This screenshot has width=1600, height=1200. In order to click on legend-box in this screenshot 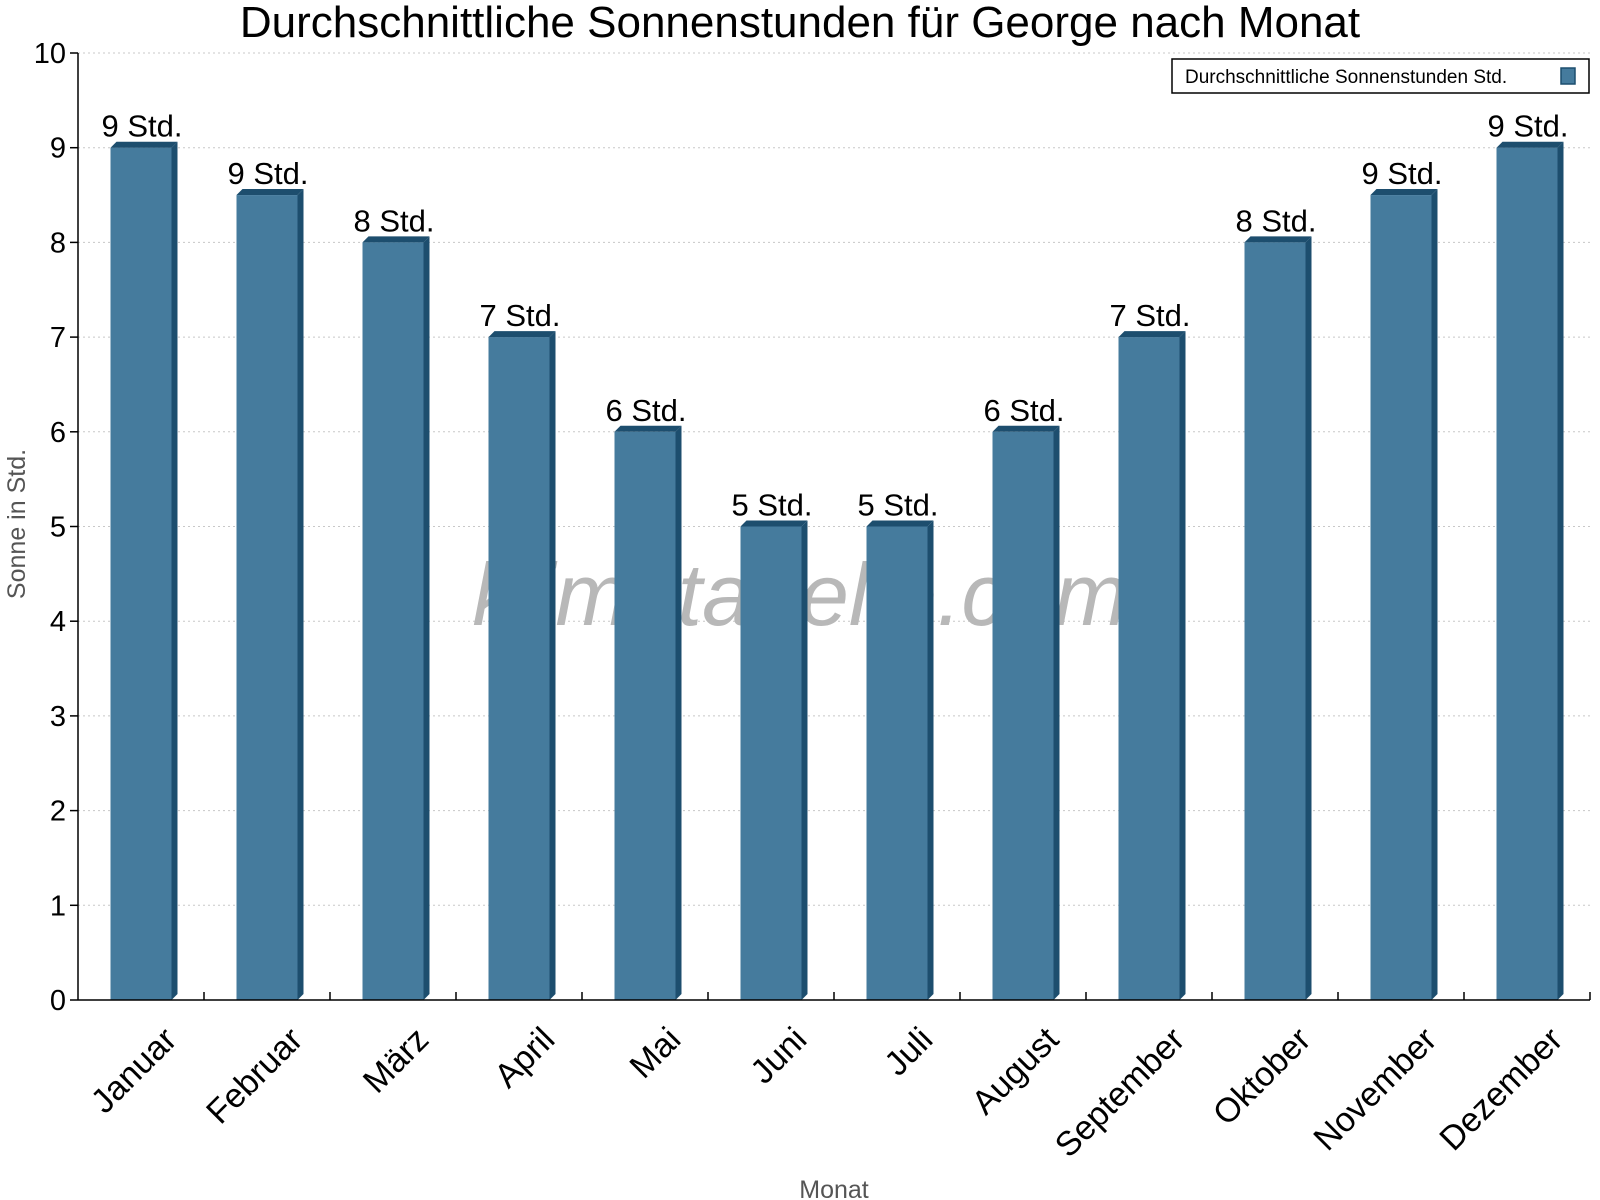, I will do `click(1380, 76)`.